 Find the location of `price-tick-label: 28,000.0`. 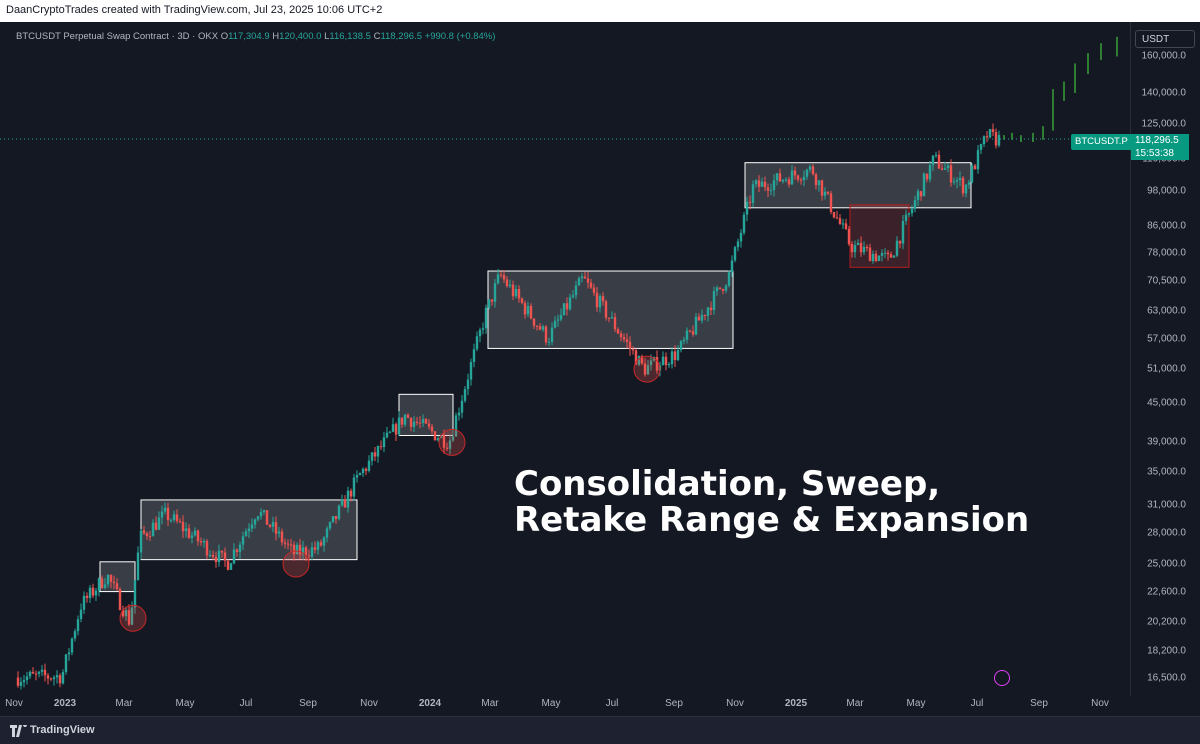

price-tick-label: 28,000.0 is located at coordinates (1166, 533).